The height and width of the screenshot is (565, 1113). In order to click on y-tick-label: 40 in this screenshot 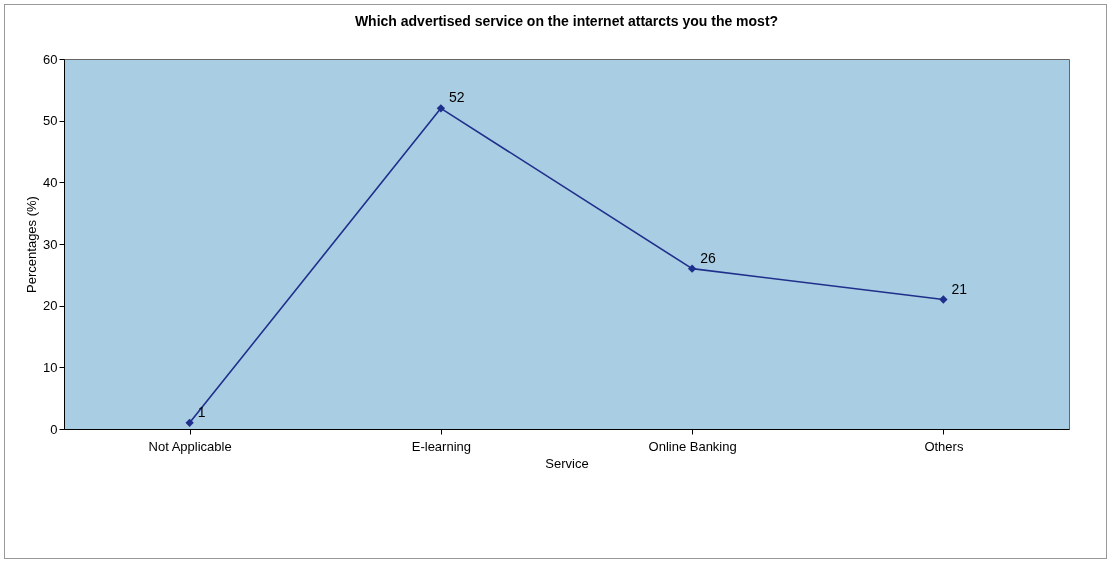, I will do `click(50, 182)`.